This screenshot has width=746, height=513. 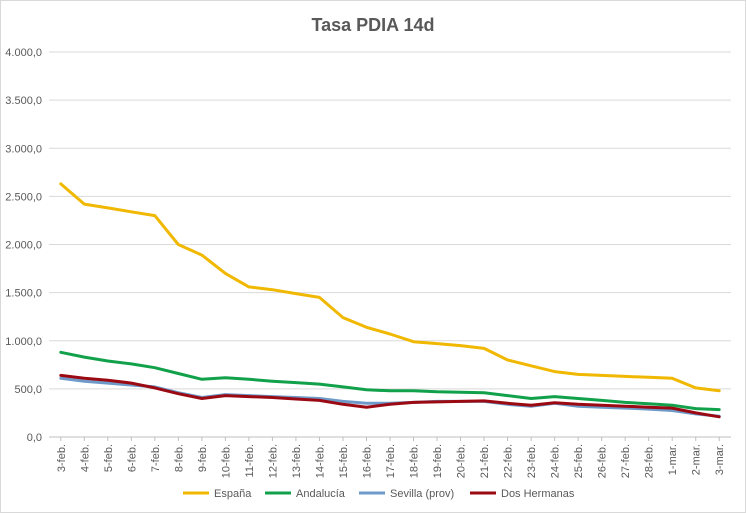 I want to click on x-tick-label: 19-feb., so click(x=438, y=461).